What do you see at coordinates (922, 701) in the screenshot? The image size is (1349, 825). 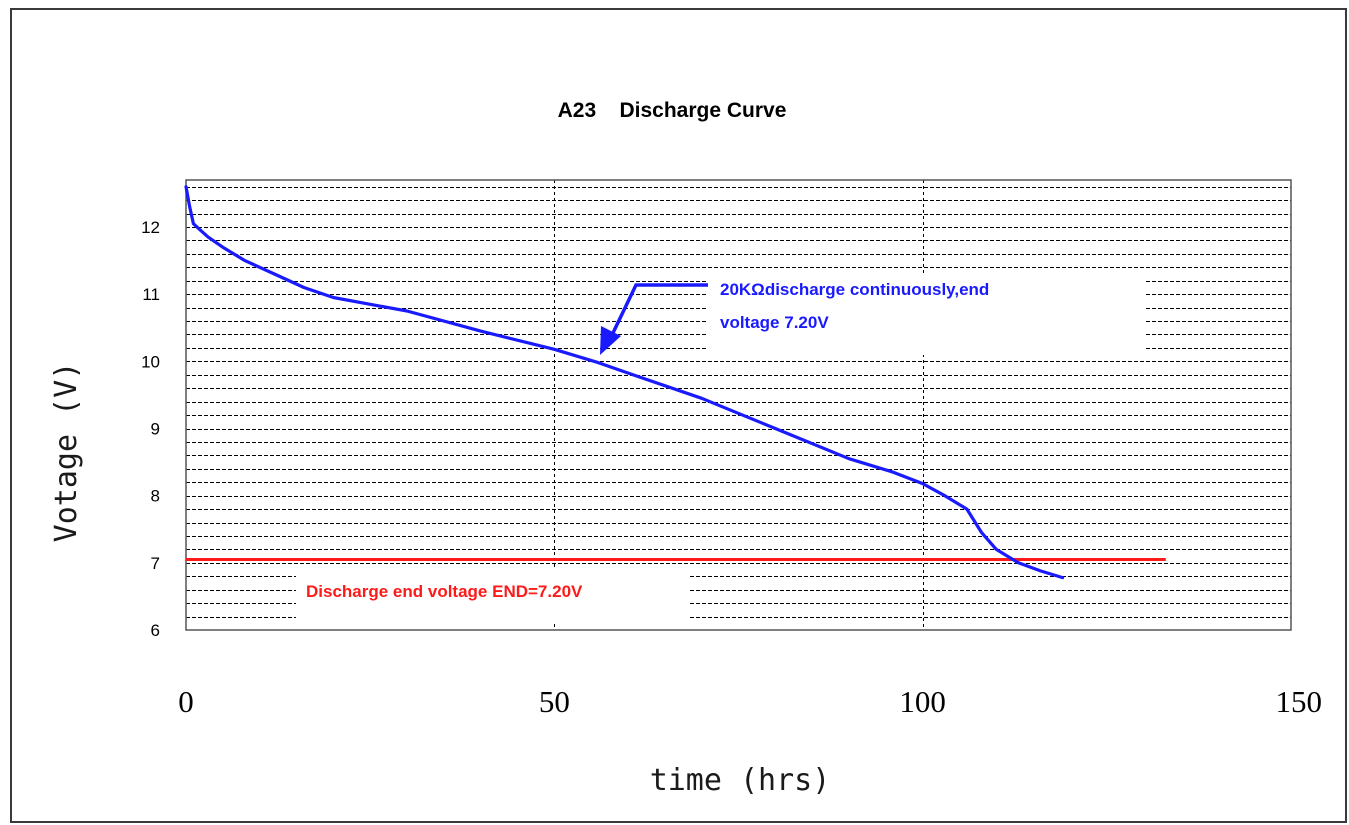 I see `x-tick-label: 100` at bounding box center [922, 701].